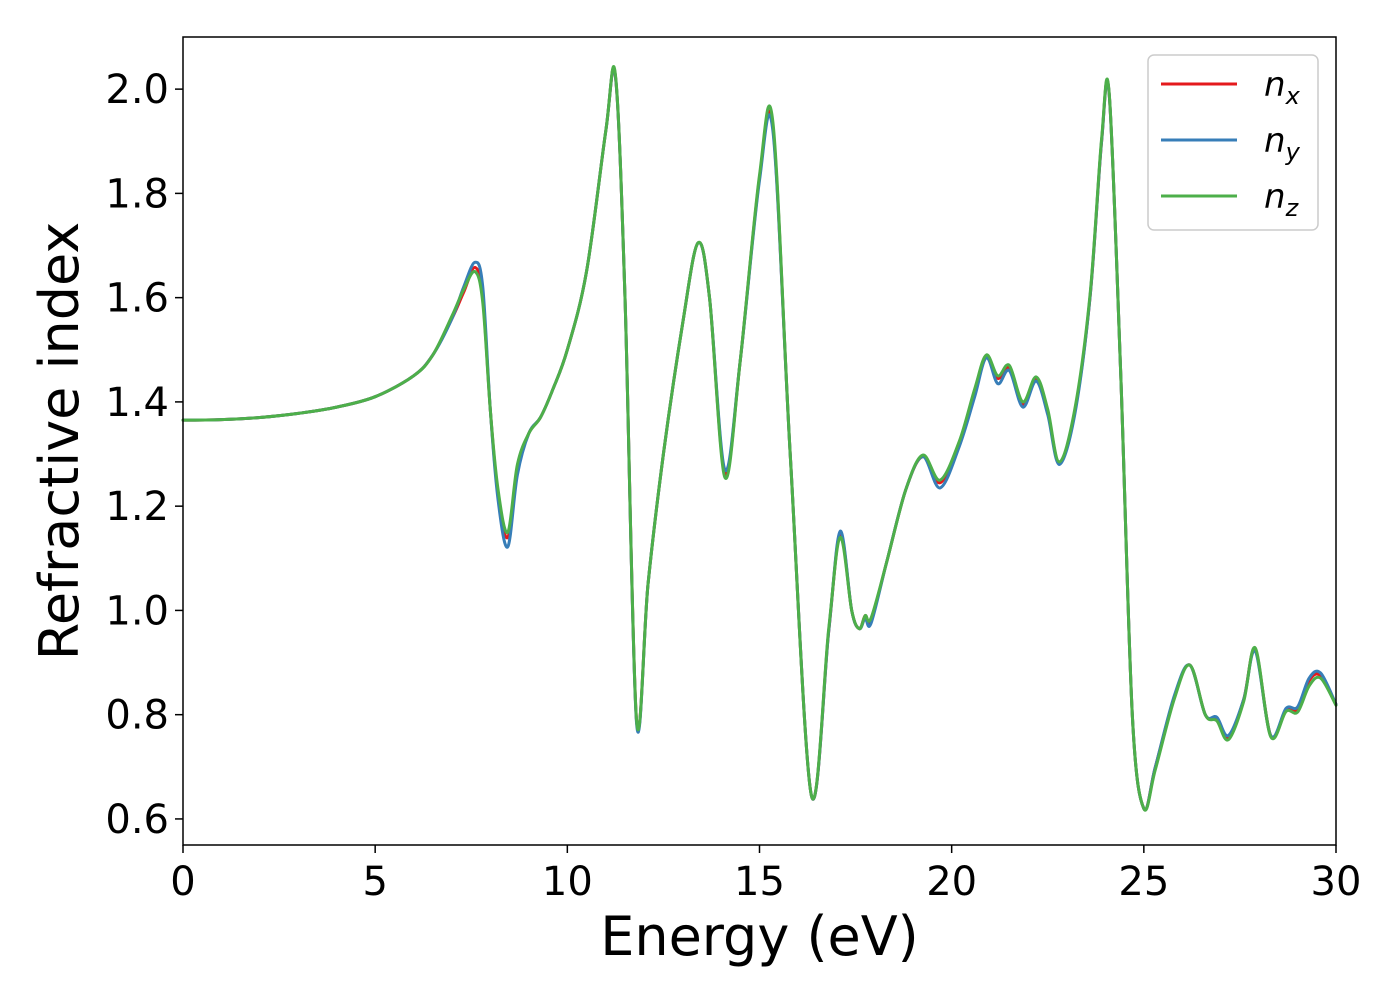 This screenshot has width=1400, height=1000. Describe the element at coordinates (374, 882) in the screenshot. I see `x-tick-label: 5` at that location.